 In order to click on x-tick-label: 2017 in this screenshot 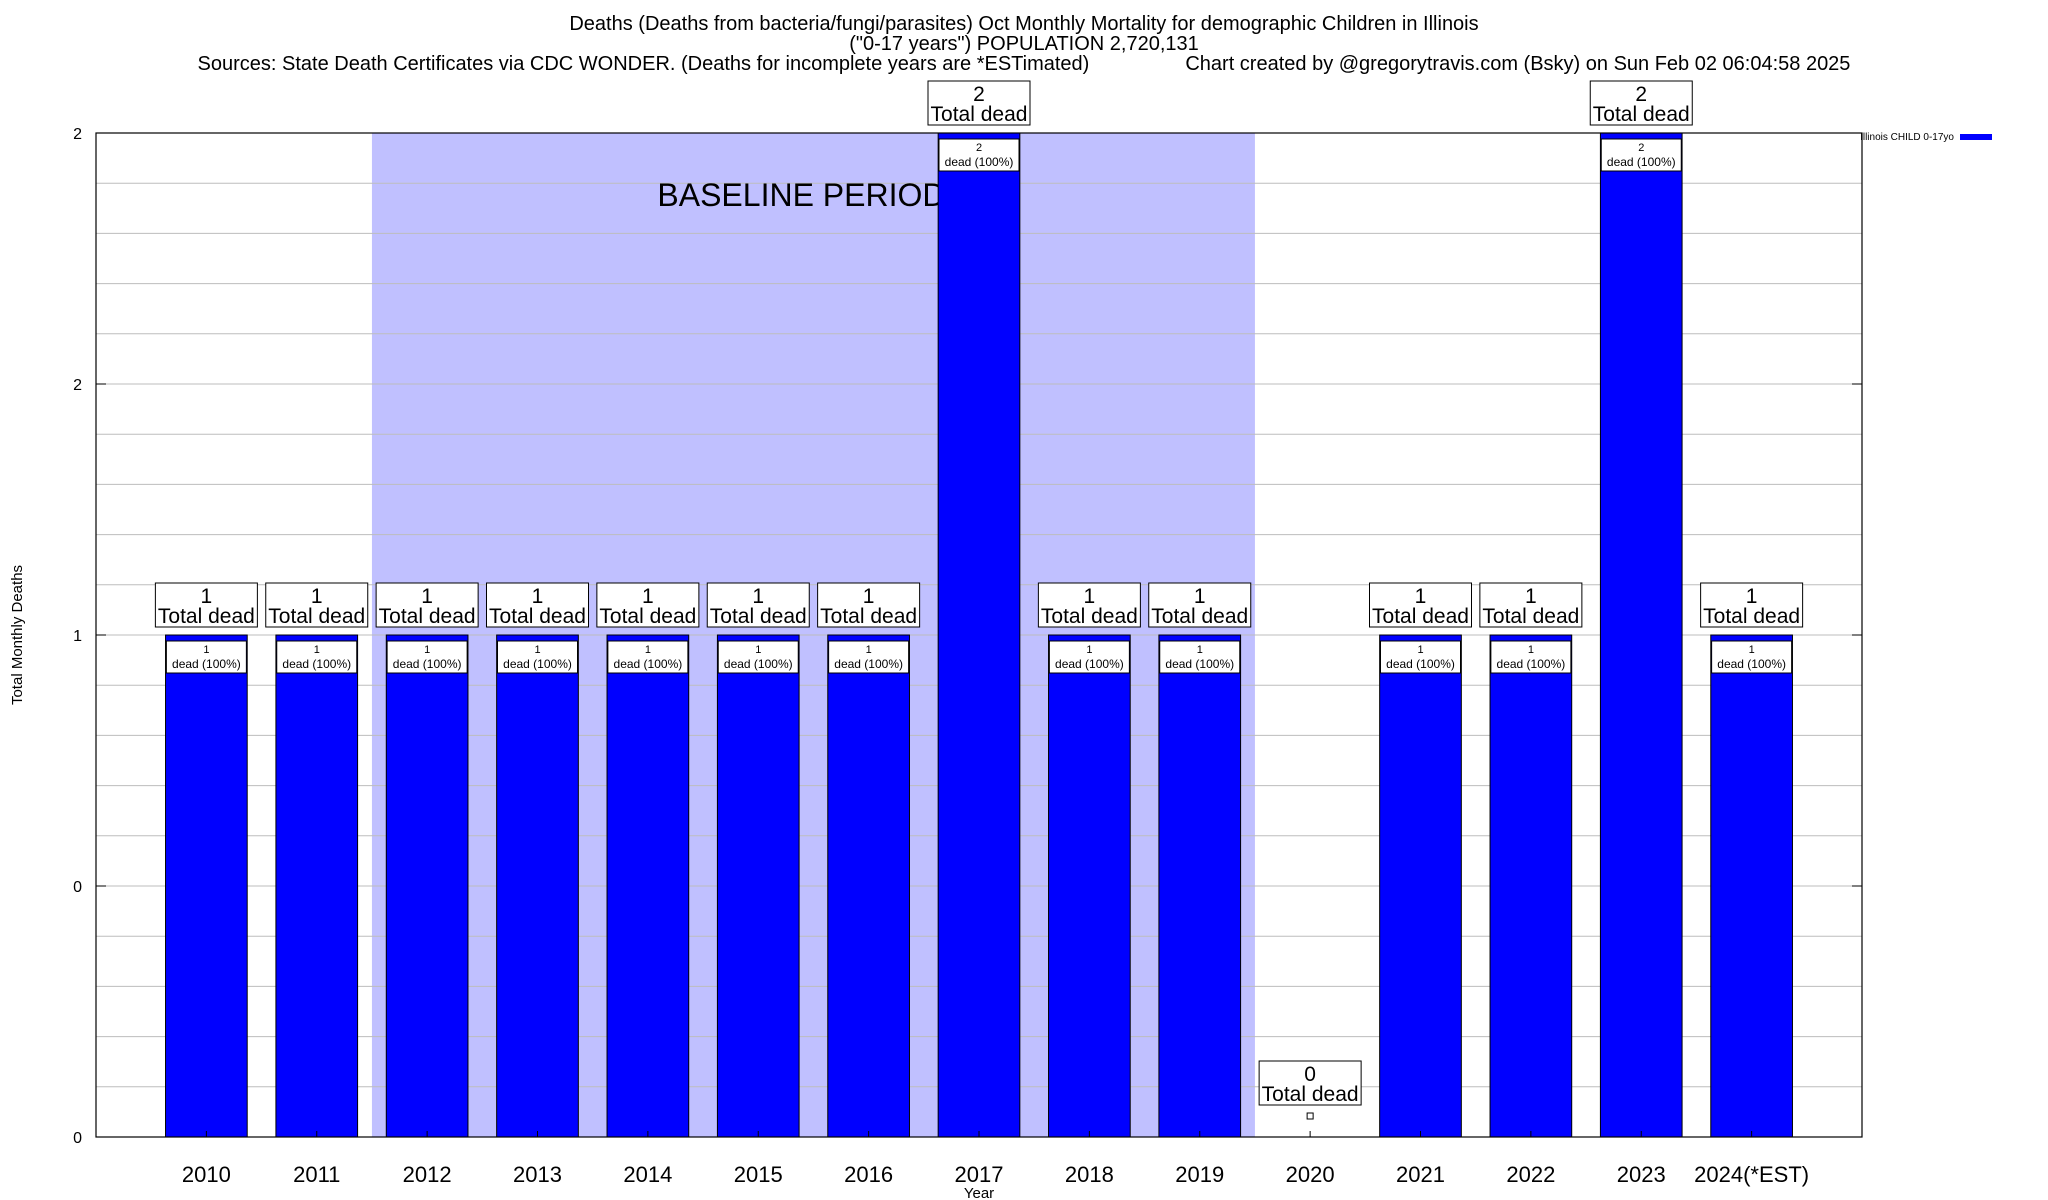, I will do `click(979, 1174)`.